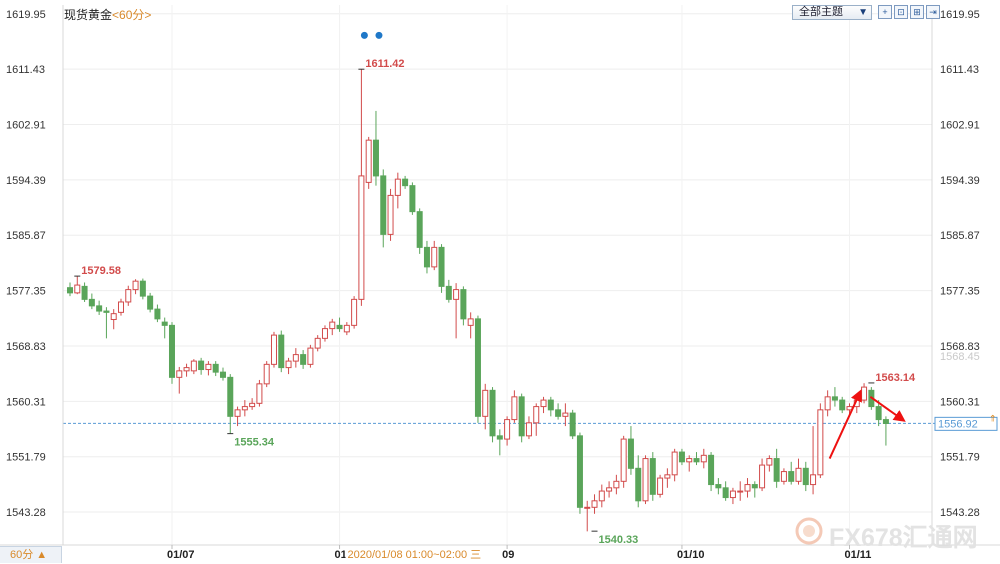  I want to click on y-tick-label-left: 1577.35, so click(26, 292).